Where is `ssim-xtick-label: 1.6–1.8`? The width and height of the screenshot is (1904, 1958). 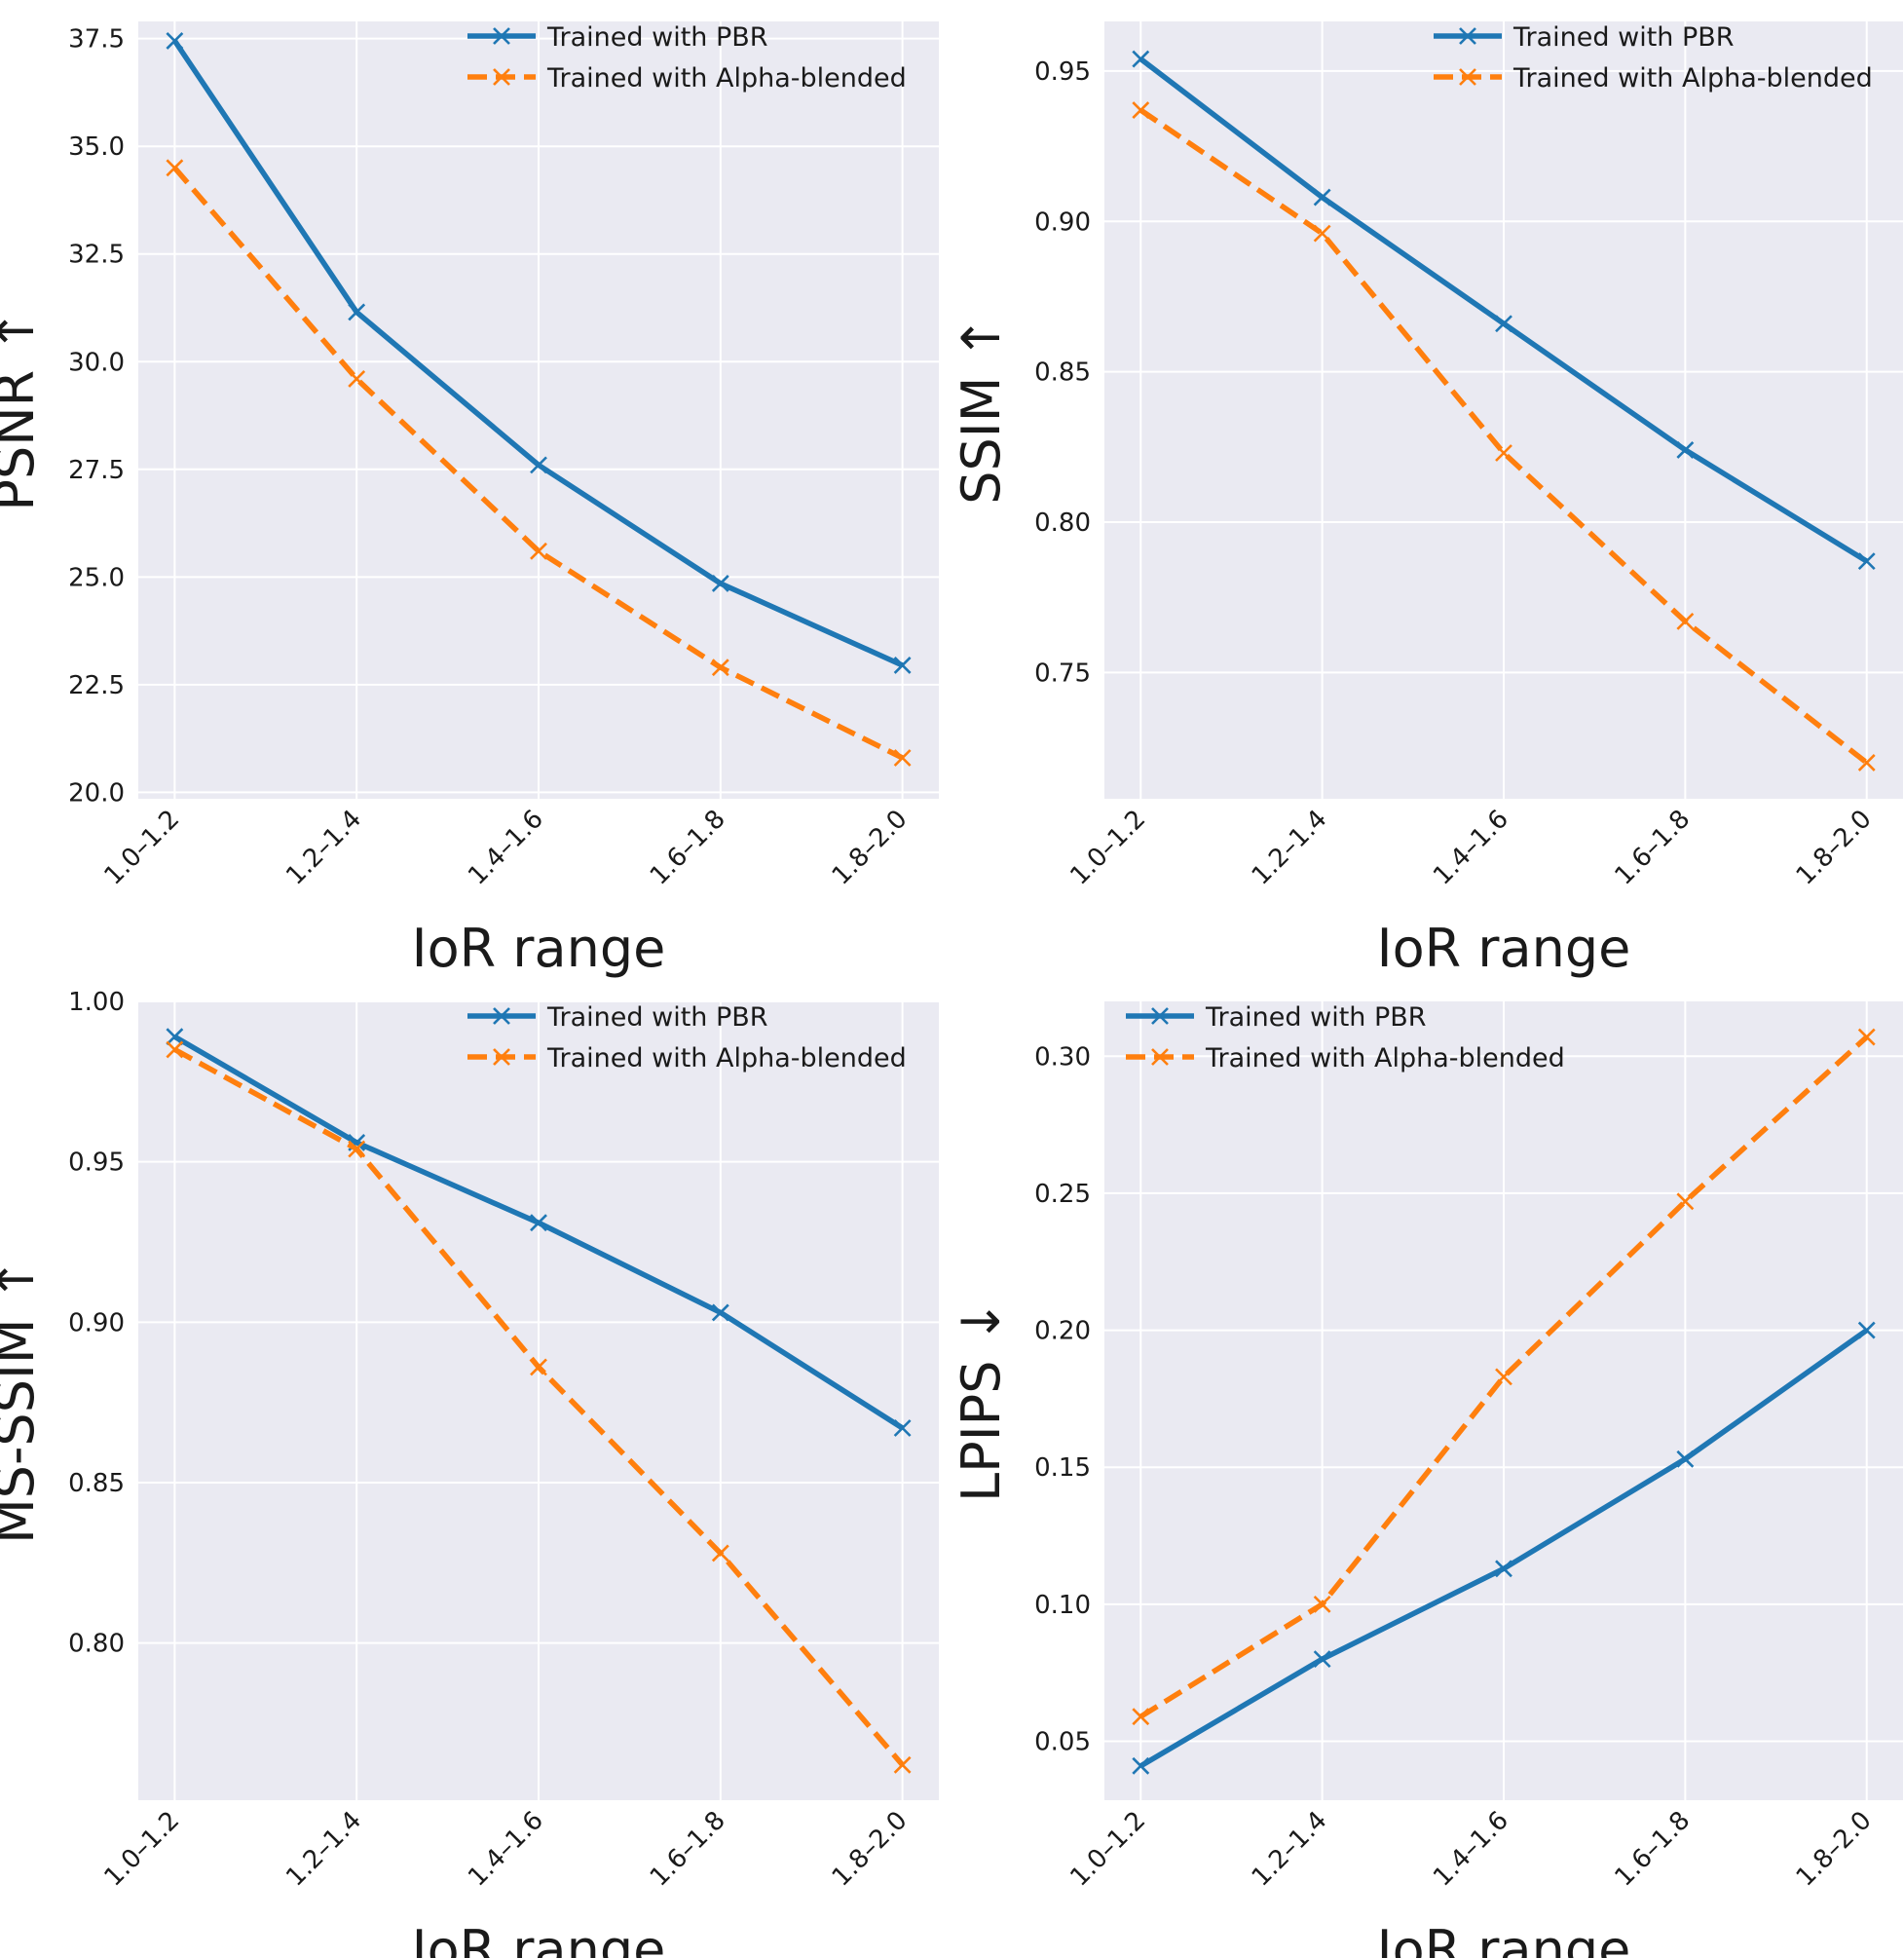
ssim-xtick-label: 1.6–1.8 is located at coordinates (1652, 848).